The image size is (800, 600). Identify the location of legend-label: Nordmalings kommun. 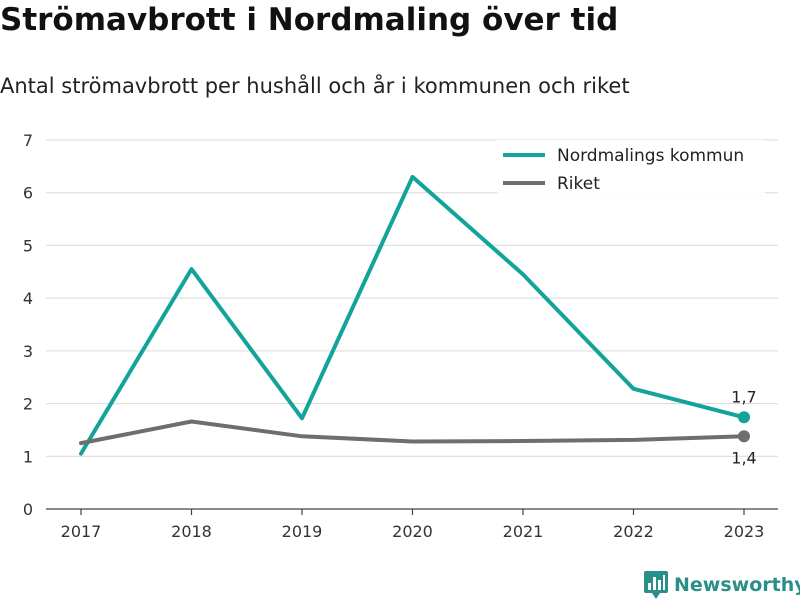
(650, 156).